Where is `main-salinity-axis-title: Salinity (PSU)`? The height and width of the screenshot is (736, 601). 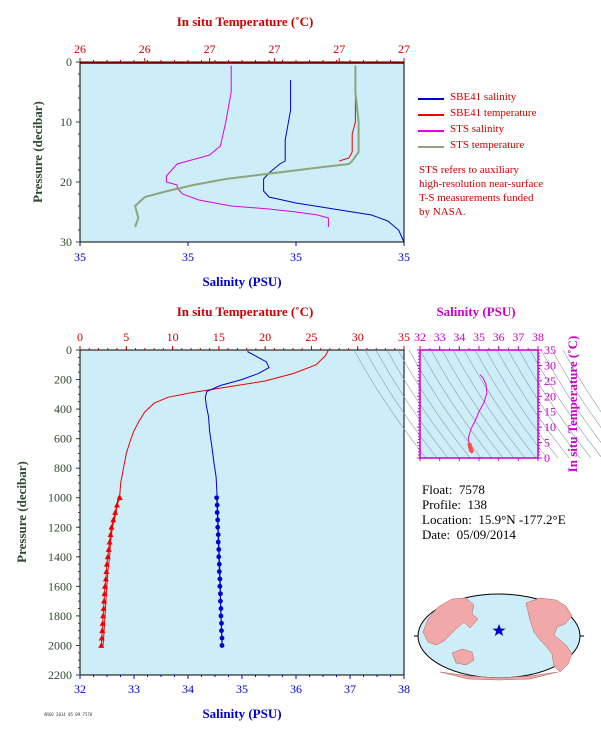 main-salinity-axis-title: Salinity (PSU) is located at coordinates (241, 713).